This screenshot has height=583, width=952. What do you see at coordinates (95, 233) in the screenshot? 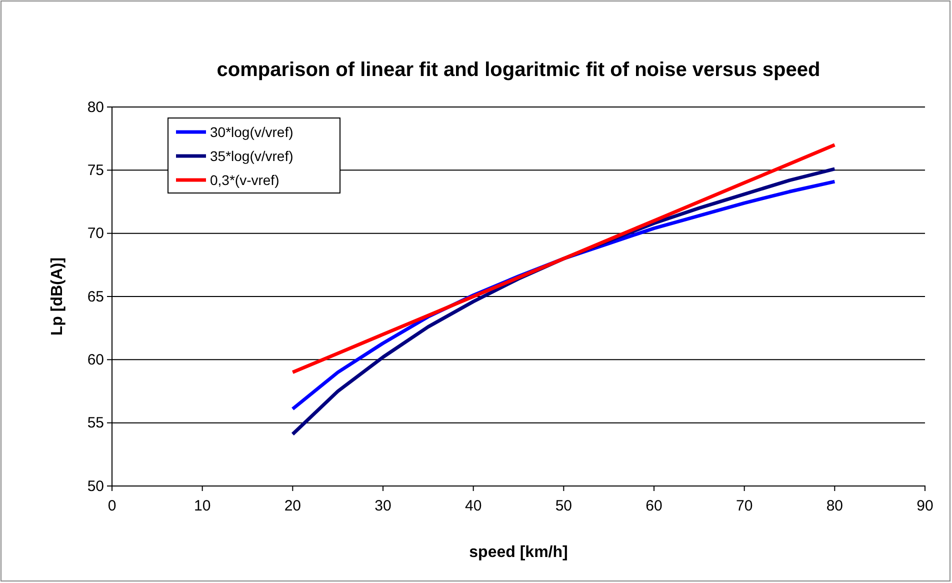
I see `y-tick-label: 70` at bounding box center [95, 233].